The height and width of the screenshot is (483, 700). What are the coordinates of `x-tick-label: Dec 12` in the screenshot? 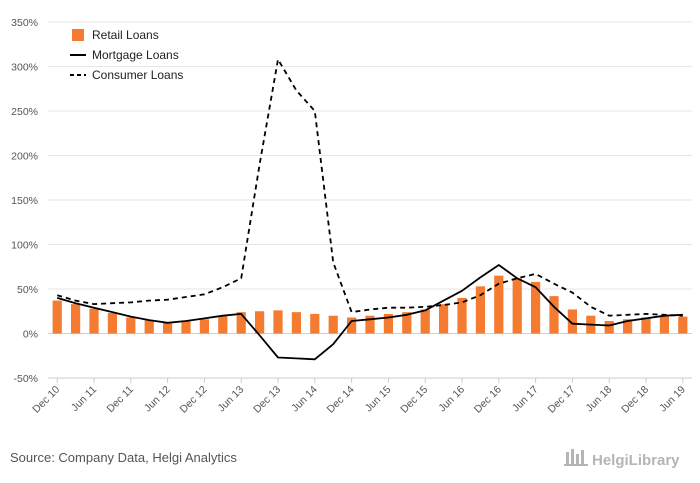 It's located at (194, 400).